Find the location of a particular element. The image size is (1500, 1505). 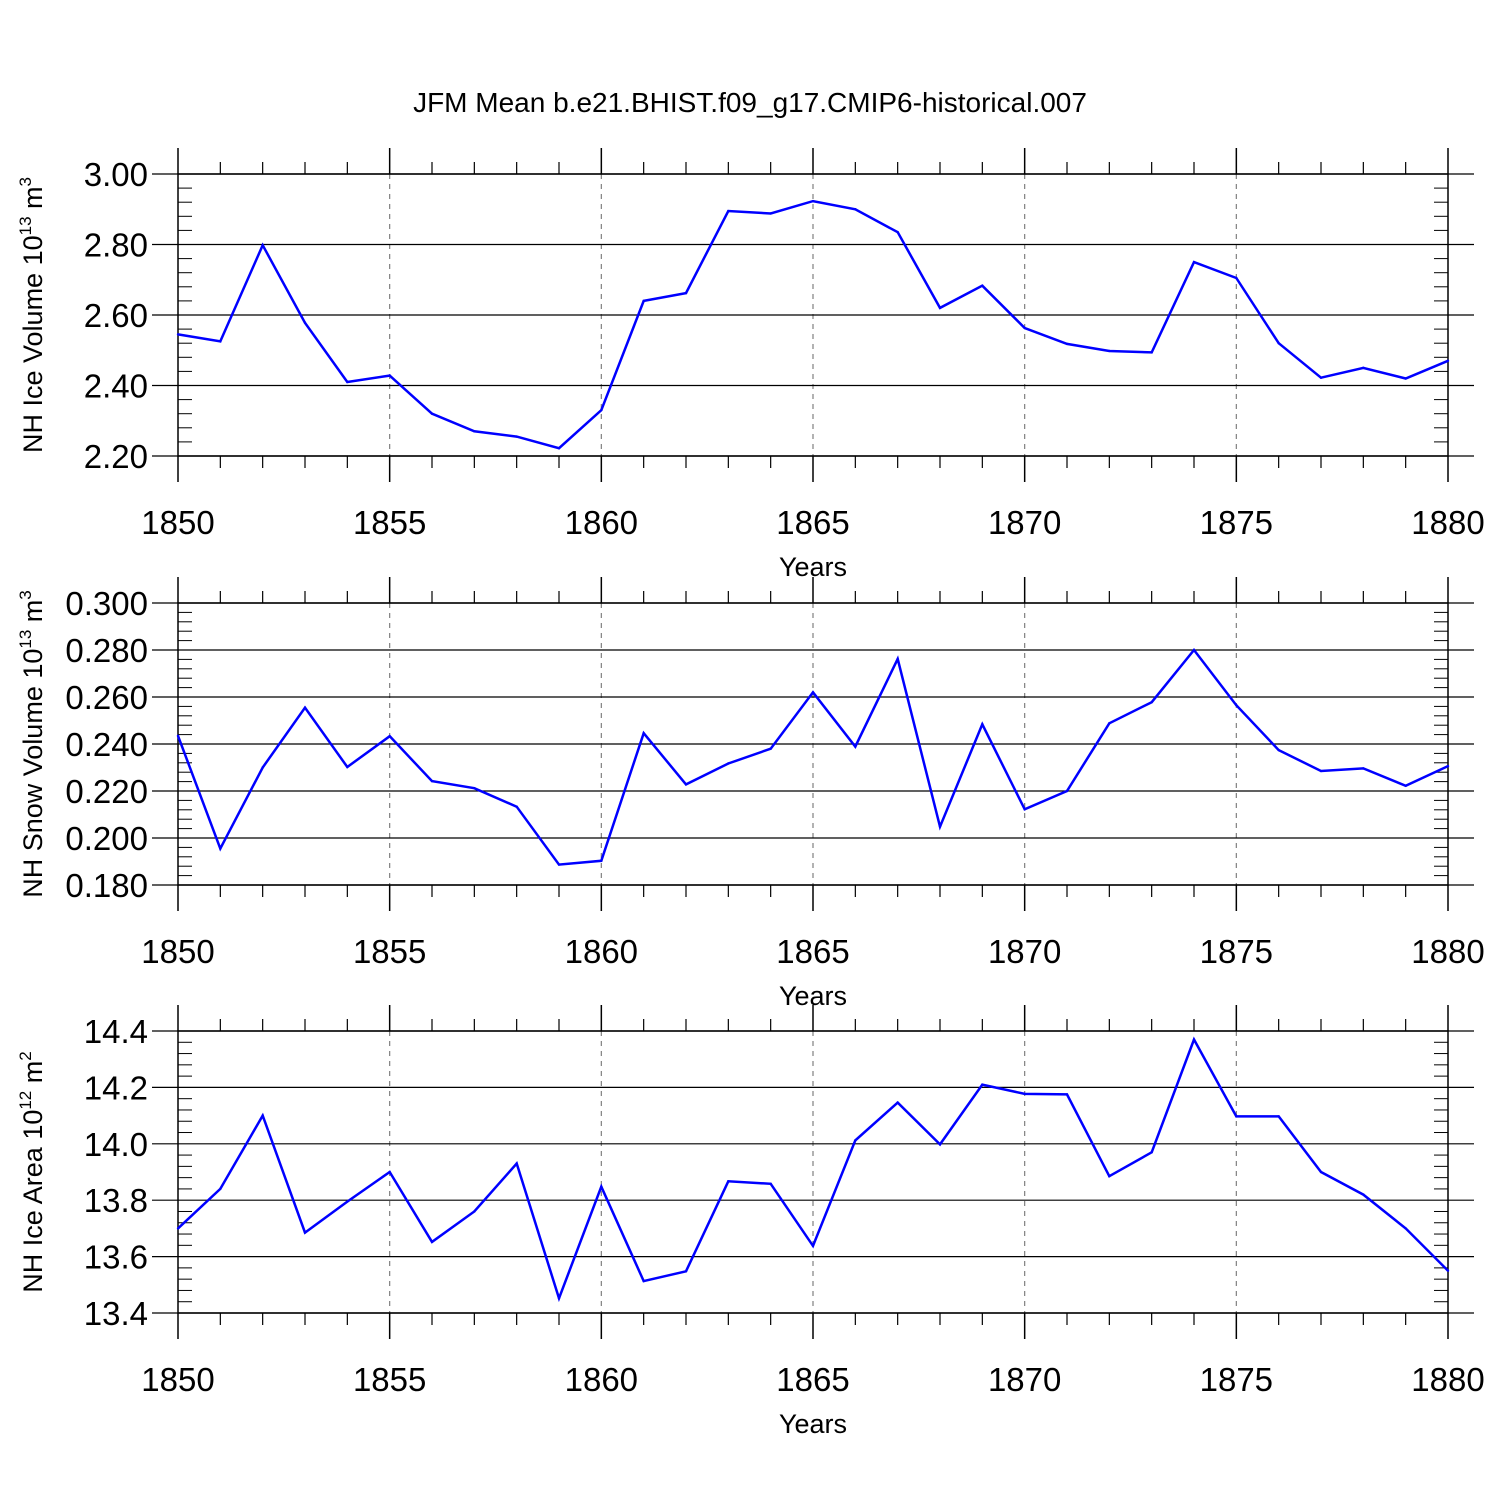

y-tick-label: 2.20 is located at coordinates (116, 456).